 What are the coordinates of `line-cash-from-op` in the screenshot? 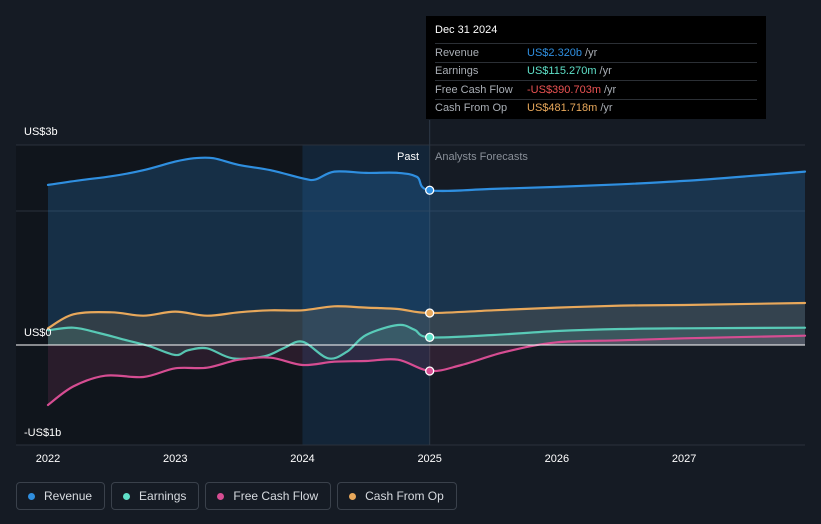 It's located at (426, 315).